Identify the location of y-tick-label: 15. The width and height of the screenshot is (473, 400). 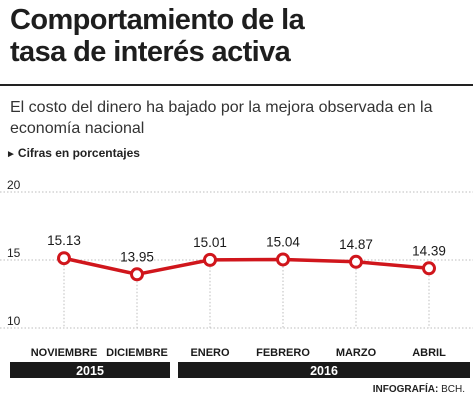
(14, 253).